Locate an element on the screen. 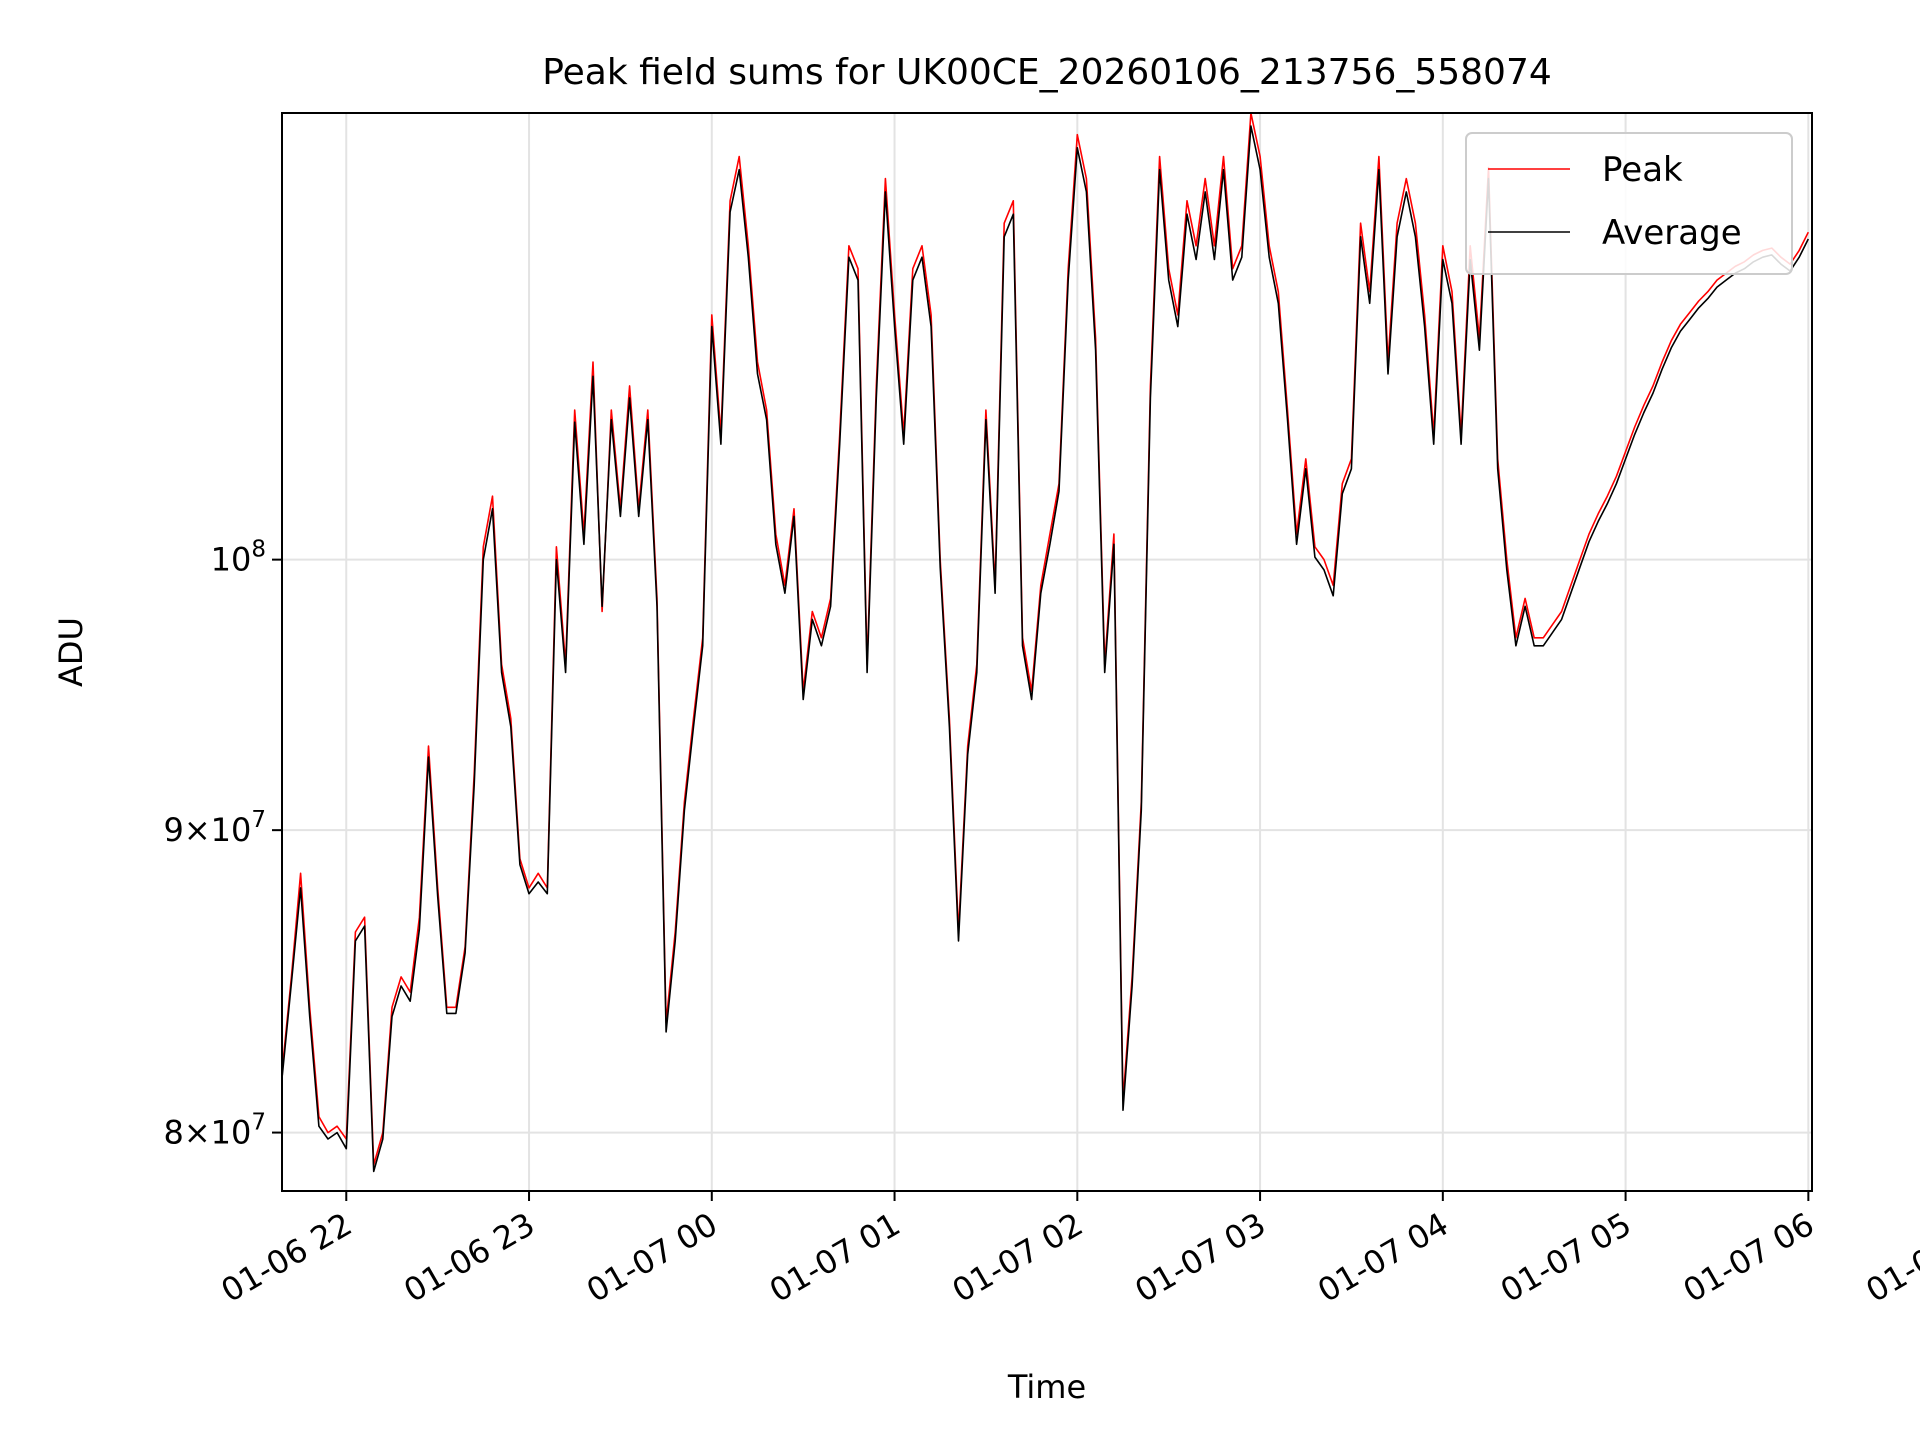 This screenshot has width=1920, height=1440. y-axis-label: ADU is located at coordinates (71, 652).